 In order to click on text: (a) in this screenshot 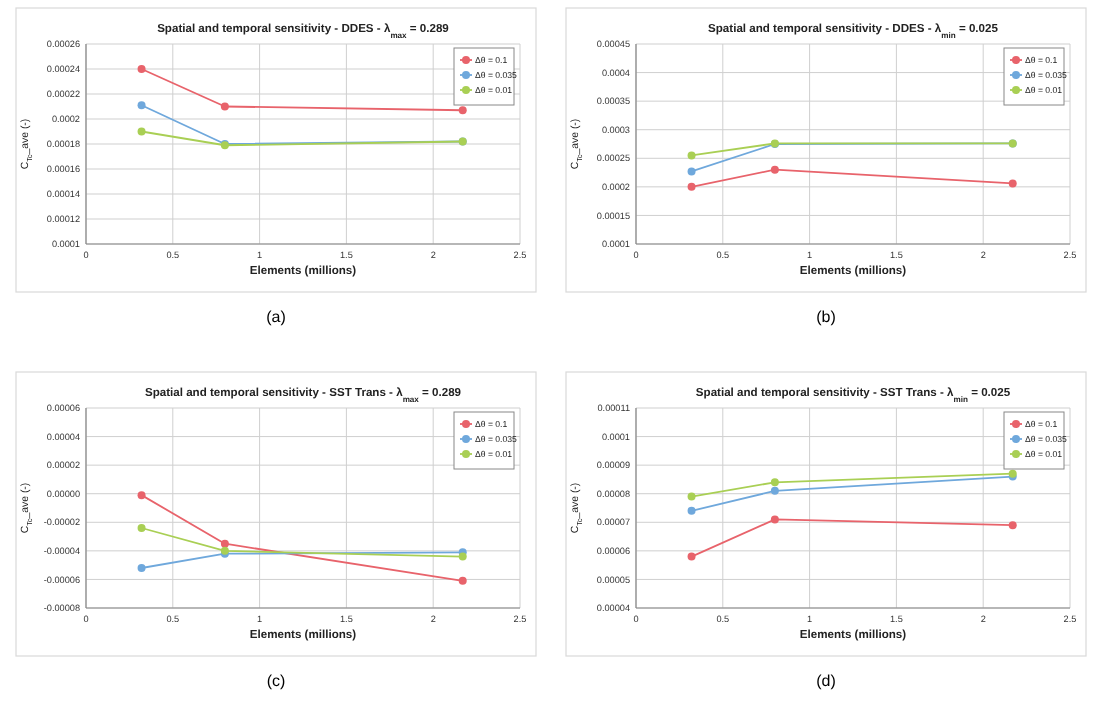, I will do `click(276, 317)`.